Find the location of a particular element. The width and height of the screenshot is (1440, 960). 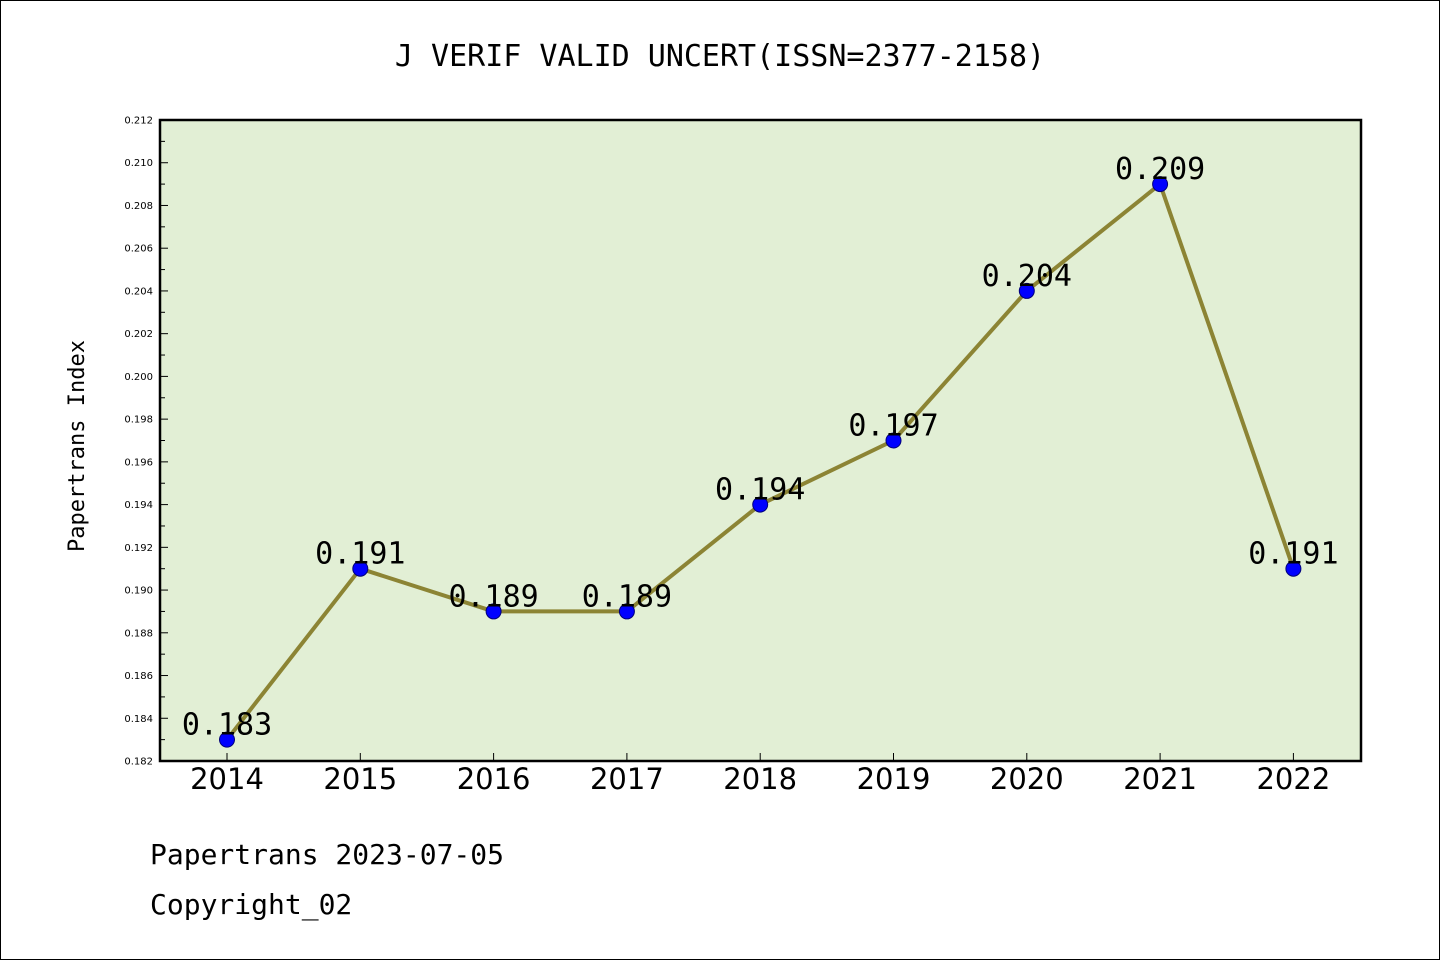

footer-date: Papertrans 2023-07-05 is located at coordinates (327, 854).